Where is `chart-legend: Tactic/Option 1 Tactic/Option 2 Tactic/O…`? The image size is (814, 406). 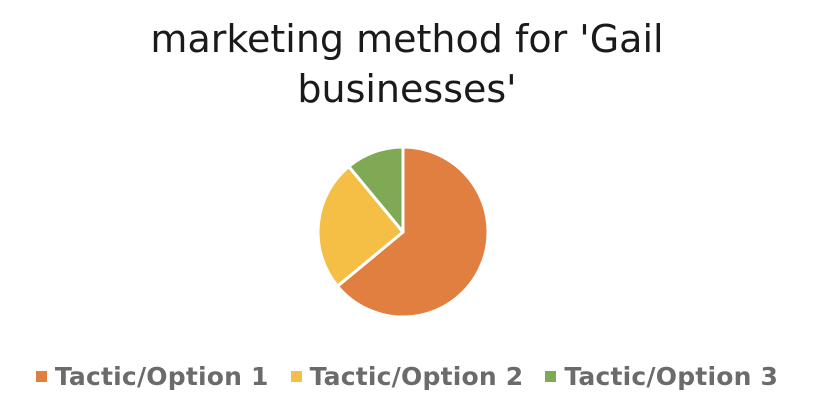
chart-legend: Tactic/Option 1 Tactic/Option 2 Tactic/O… is located at coordinates (407, 376).